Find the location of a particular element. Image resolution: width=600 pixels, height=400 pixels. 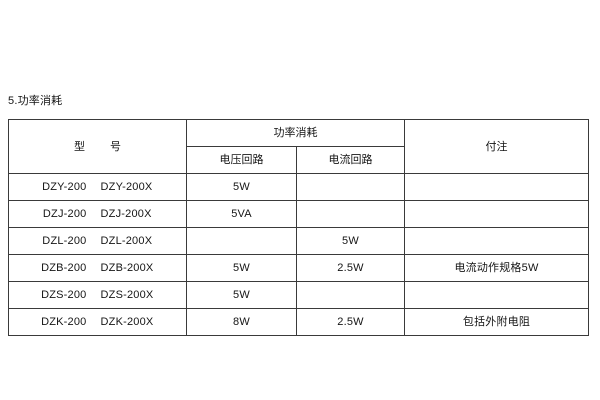

section-title: 5.功率消耗 is located at coordinates (35, 101).